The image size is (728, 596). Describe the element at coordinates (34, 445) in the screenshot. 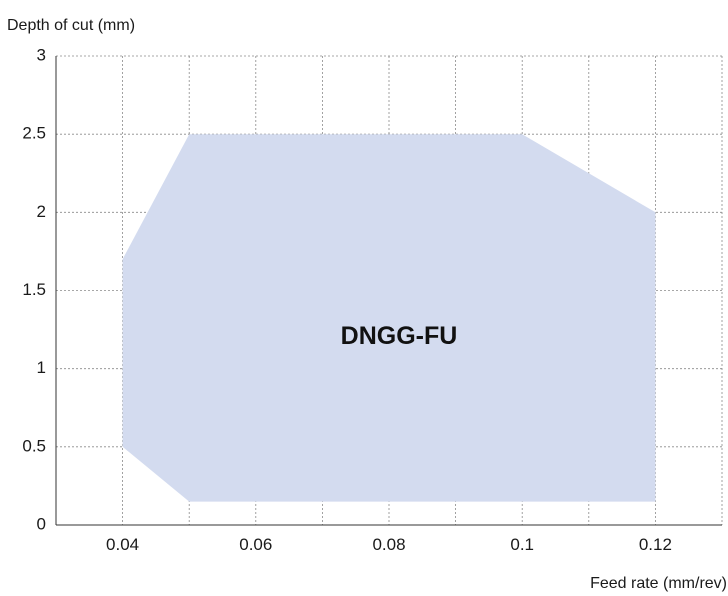

I see `y-tick-label-1: 0.5` at that location.